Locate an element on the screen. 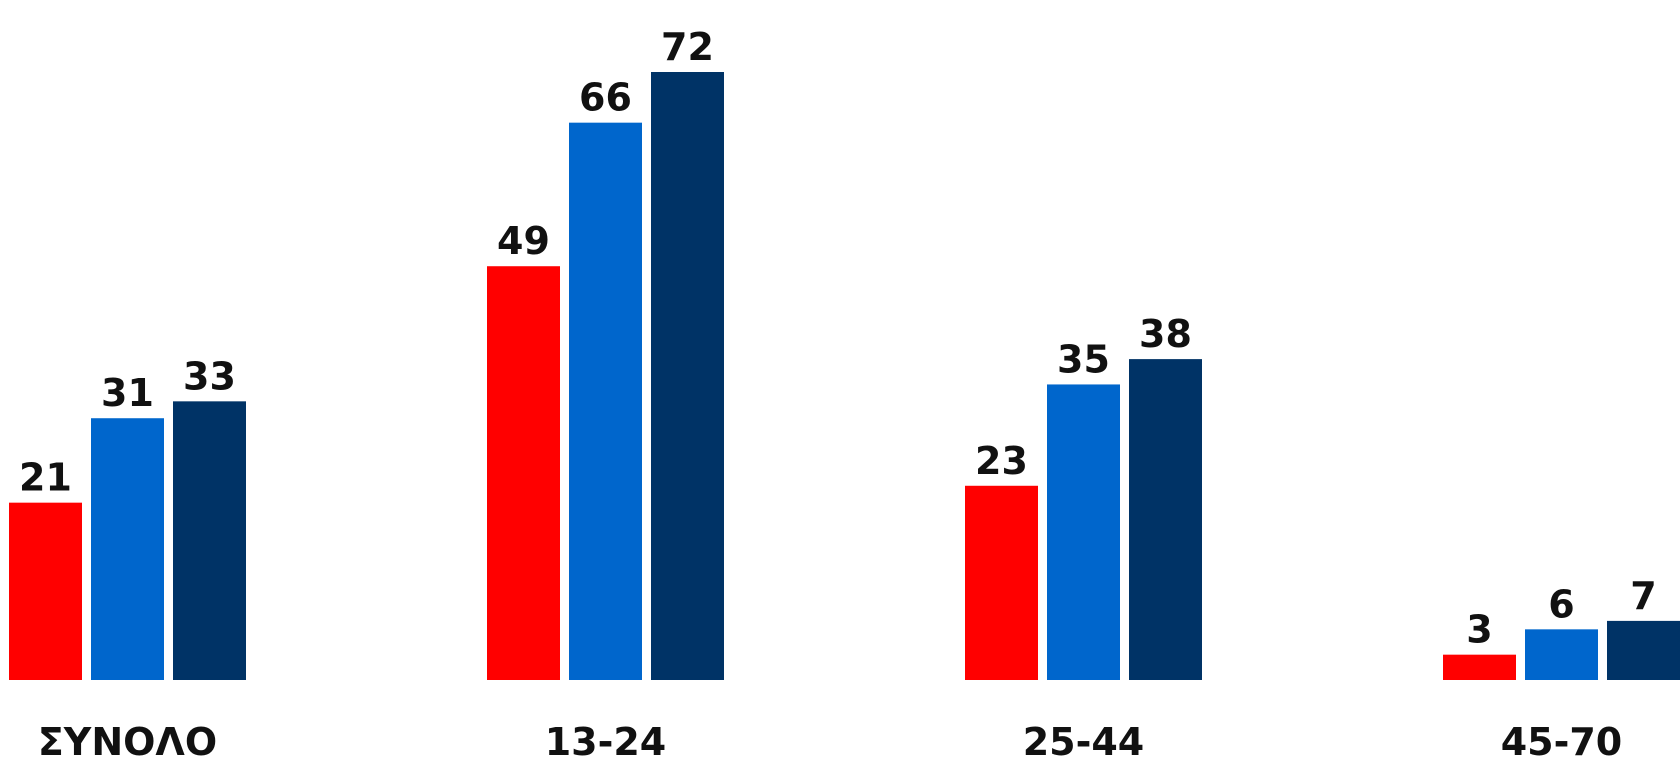 The height and width of the screenshot is (775, 1680). value-label-0-0: 21 is located at coordinates (45, 478).